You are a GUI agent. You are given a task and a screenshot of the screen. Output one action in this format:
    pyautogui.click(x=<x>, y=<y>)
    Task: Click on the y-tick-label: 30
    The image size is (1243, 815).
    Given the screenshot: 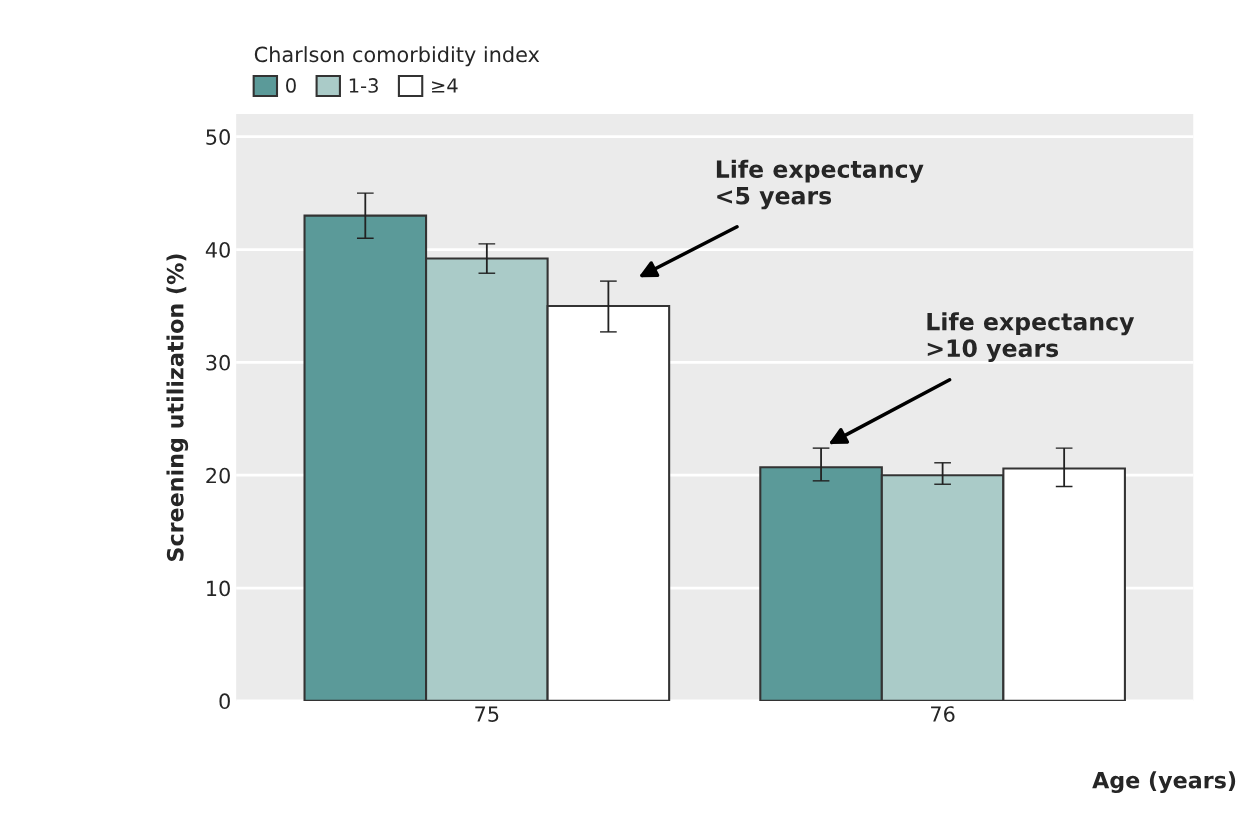 What is the action you would take?
    pyautogui.click(x=218, y=362)
    